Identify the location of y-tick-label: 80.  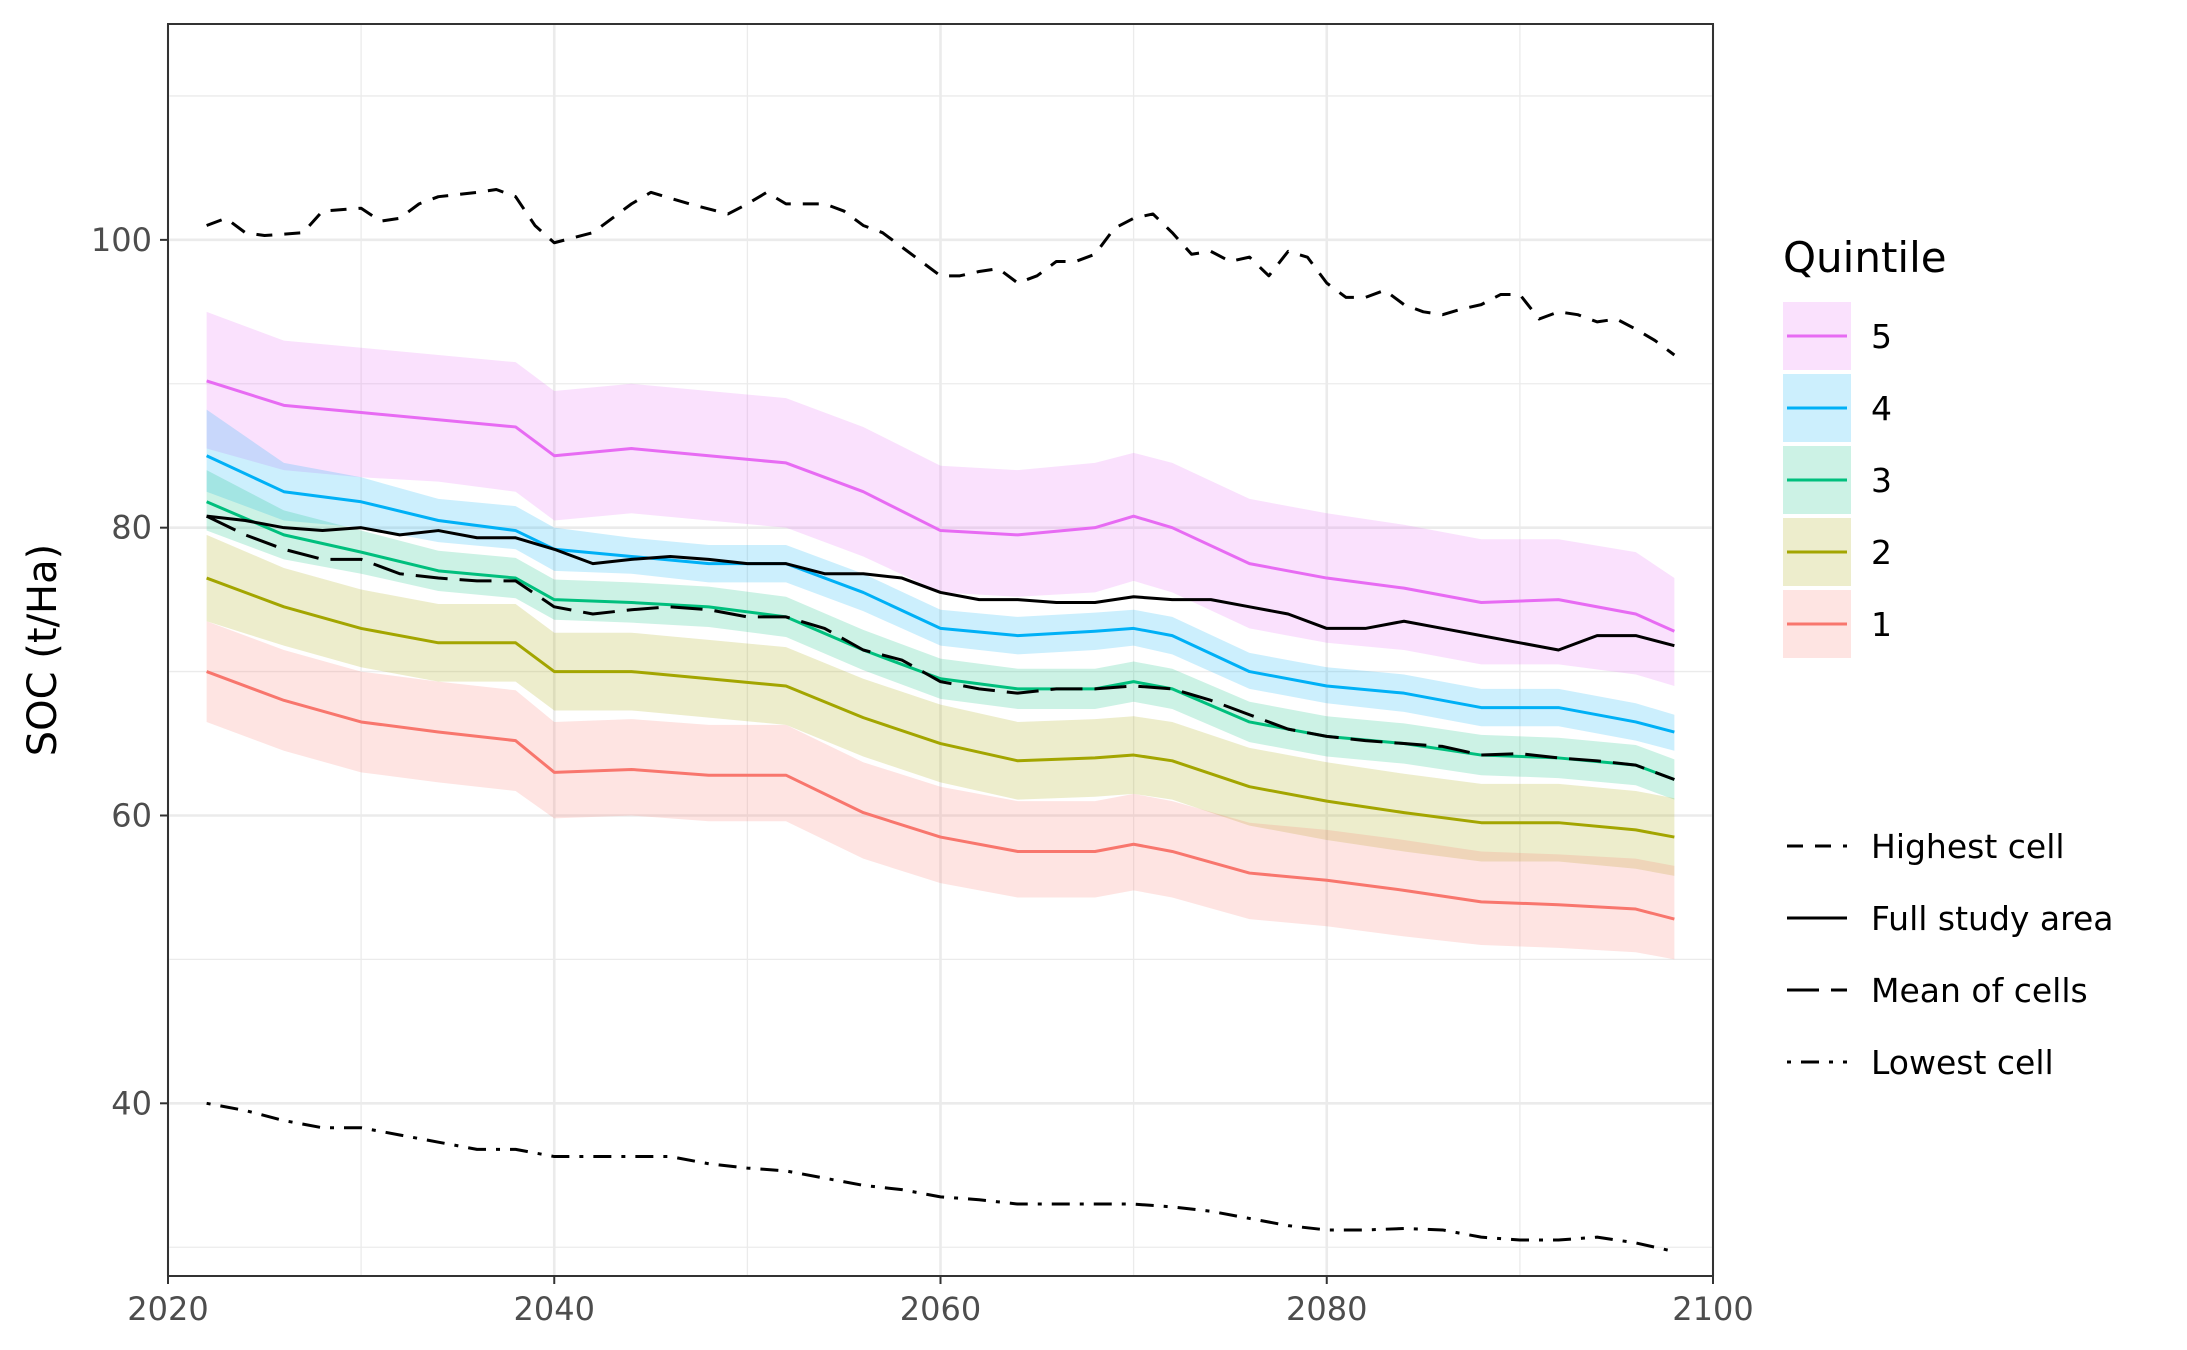
(131, 528).